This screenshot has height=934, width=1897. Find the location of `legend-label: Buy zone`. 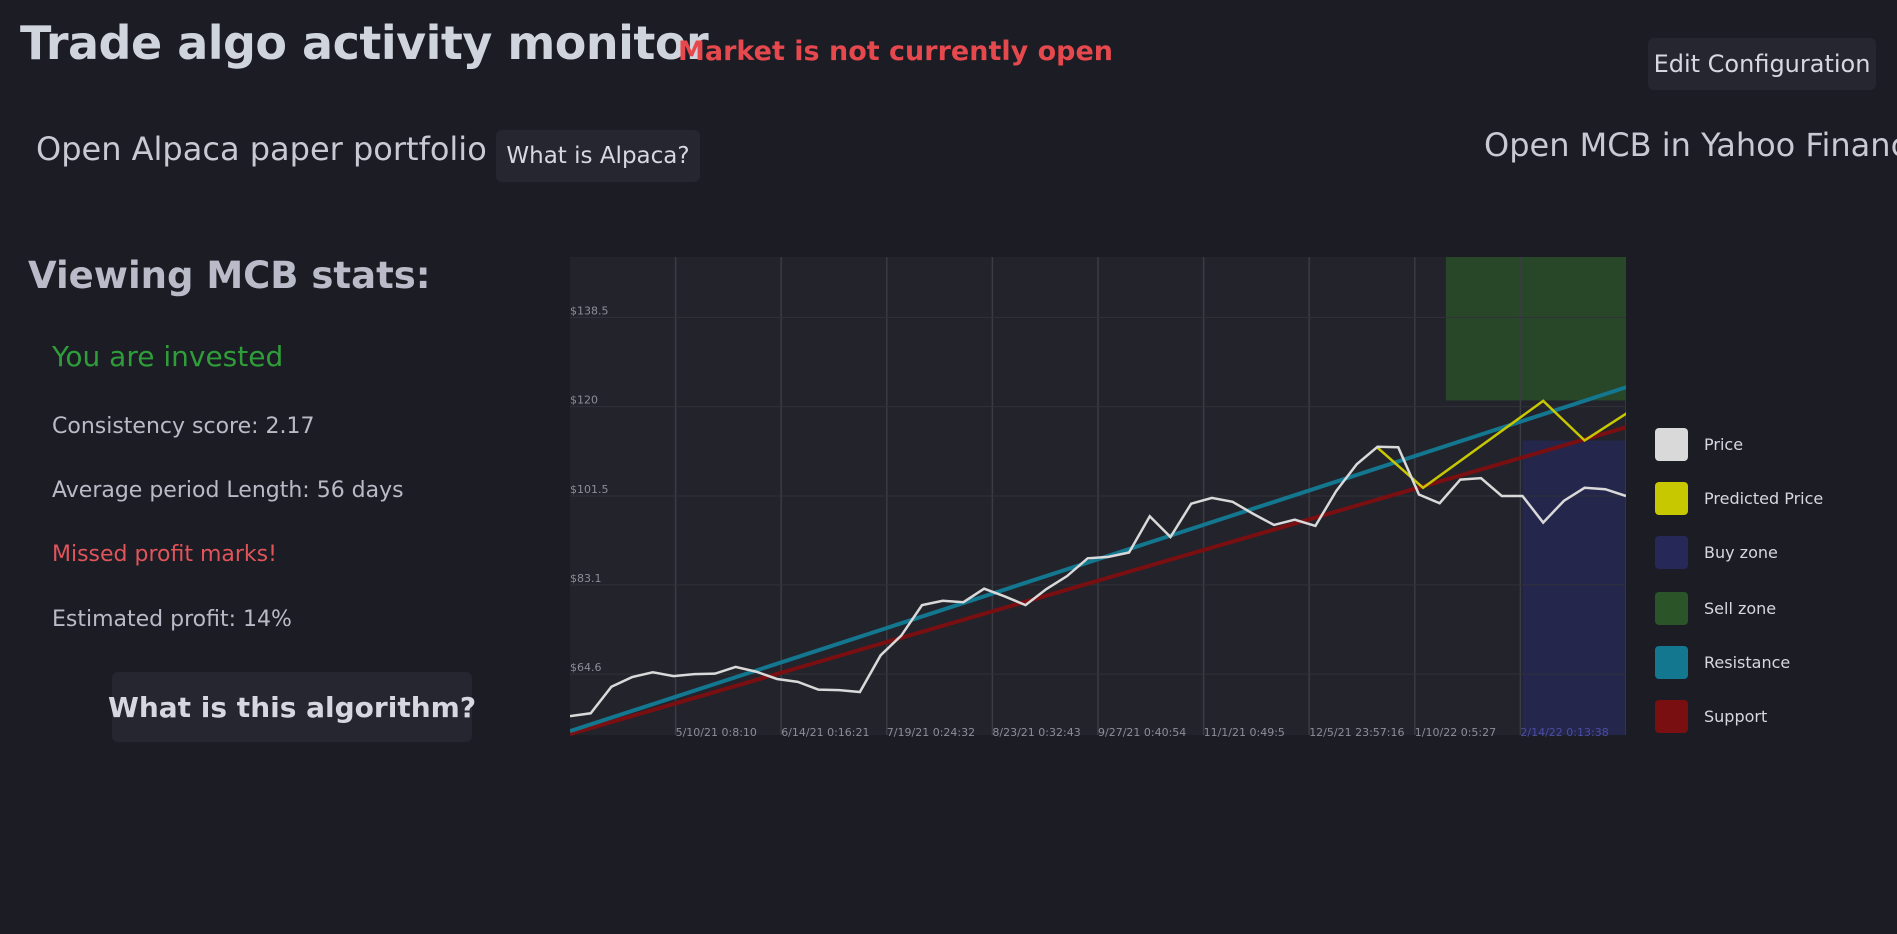

legend-label: Buy zone is located at coordinates (1741, 552).